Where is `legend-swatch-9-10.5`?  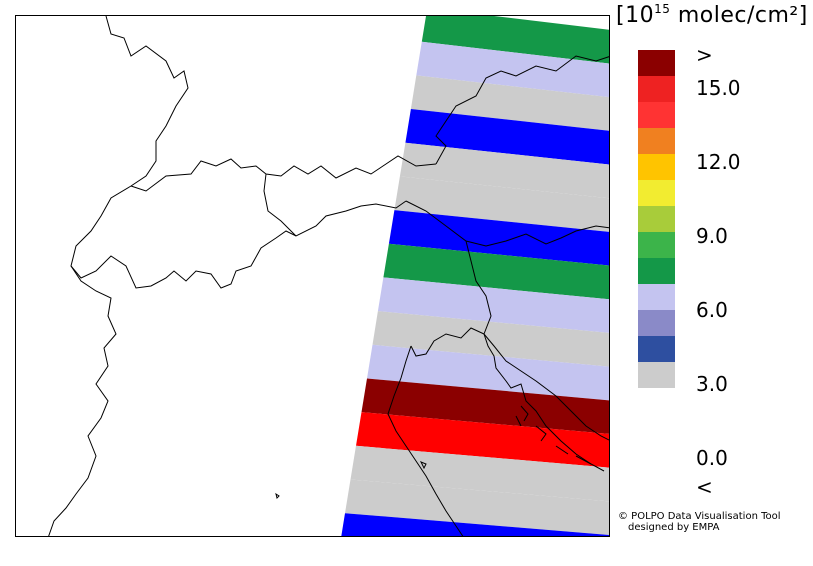
legend-swatch-9-10.5 is located at coordinates (656, 193).